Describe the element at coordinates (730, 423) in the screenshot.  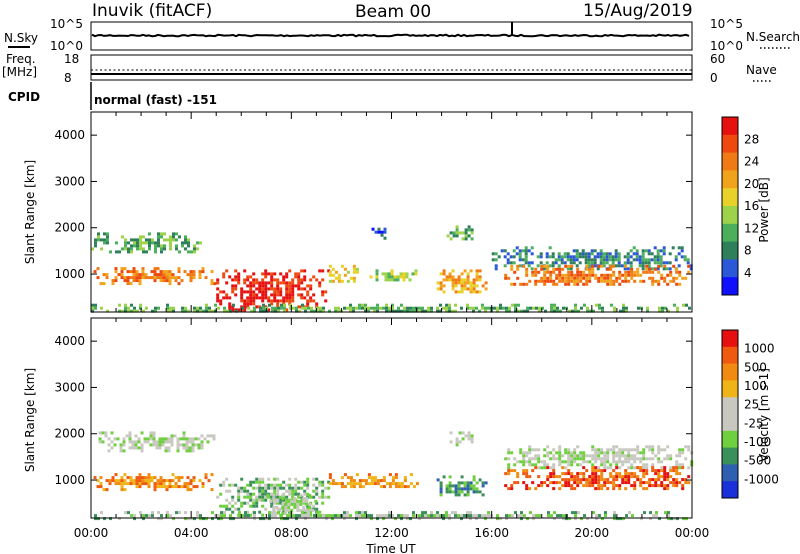
I see `colorbar-cell` at that location.